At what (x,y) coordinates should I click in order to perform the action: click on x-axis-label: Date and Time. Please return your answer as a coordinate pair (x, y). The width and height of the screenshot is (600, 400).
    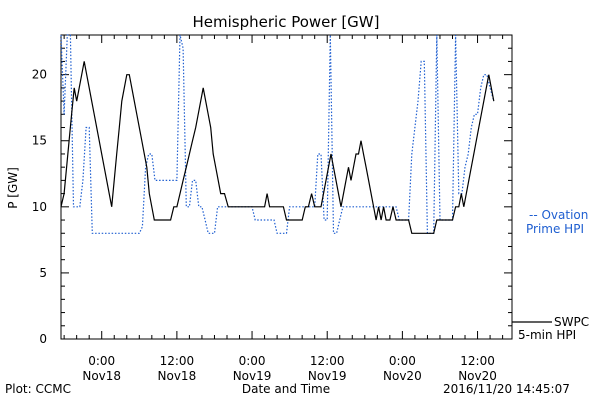
    Looking at the image, I should click on (286, 389).